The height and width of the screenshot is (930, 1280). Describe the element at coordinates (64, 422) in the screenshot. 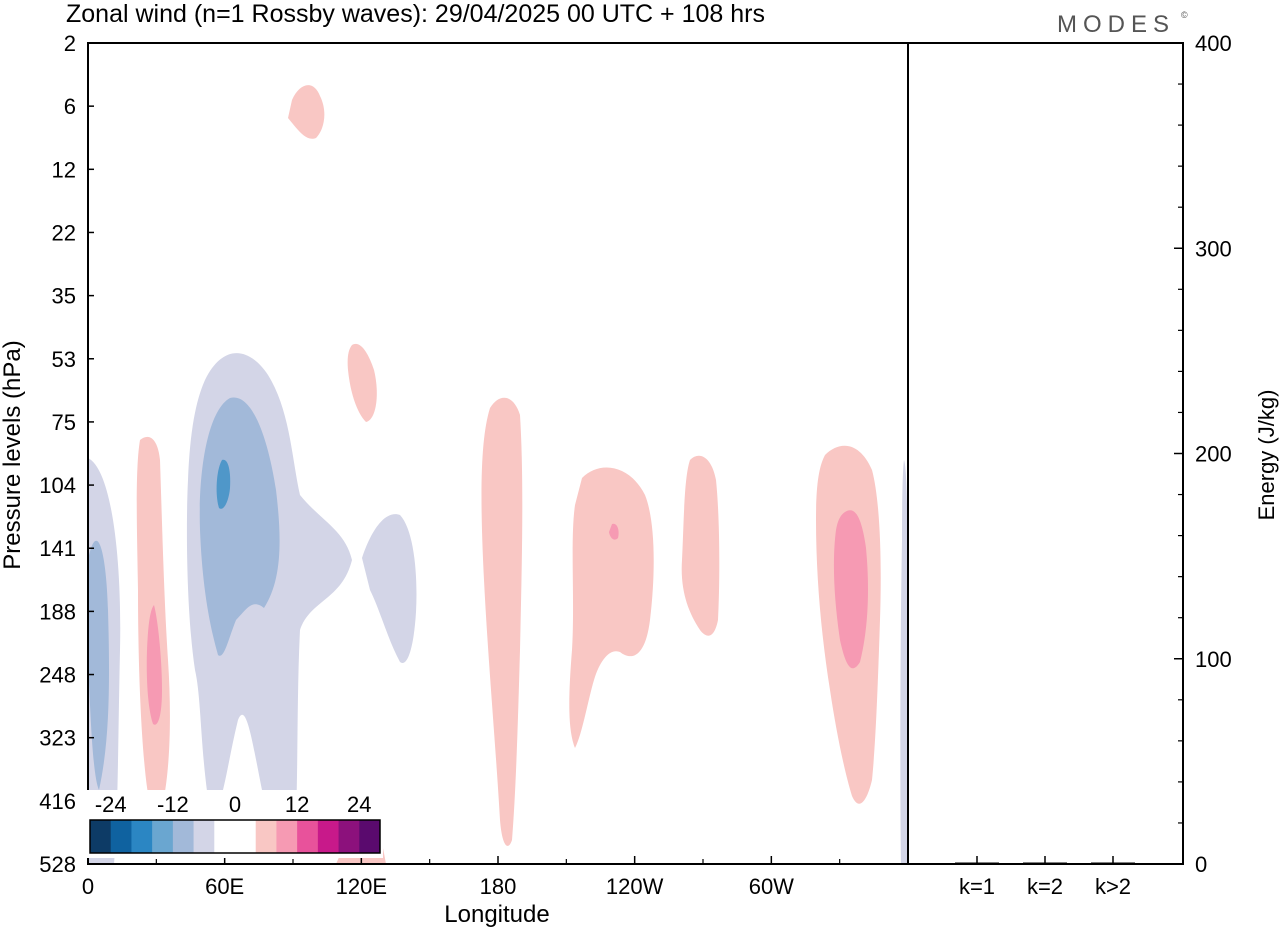

I see `y-tick-label: 75` at that location.